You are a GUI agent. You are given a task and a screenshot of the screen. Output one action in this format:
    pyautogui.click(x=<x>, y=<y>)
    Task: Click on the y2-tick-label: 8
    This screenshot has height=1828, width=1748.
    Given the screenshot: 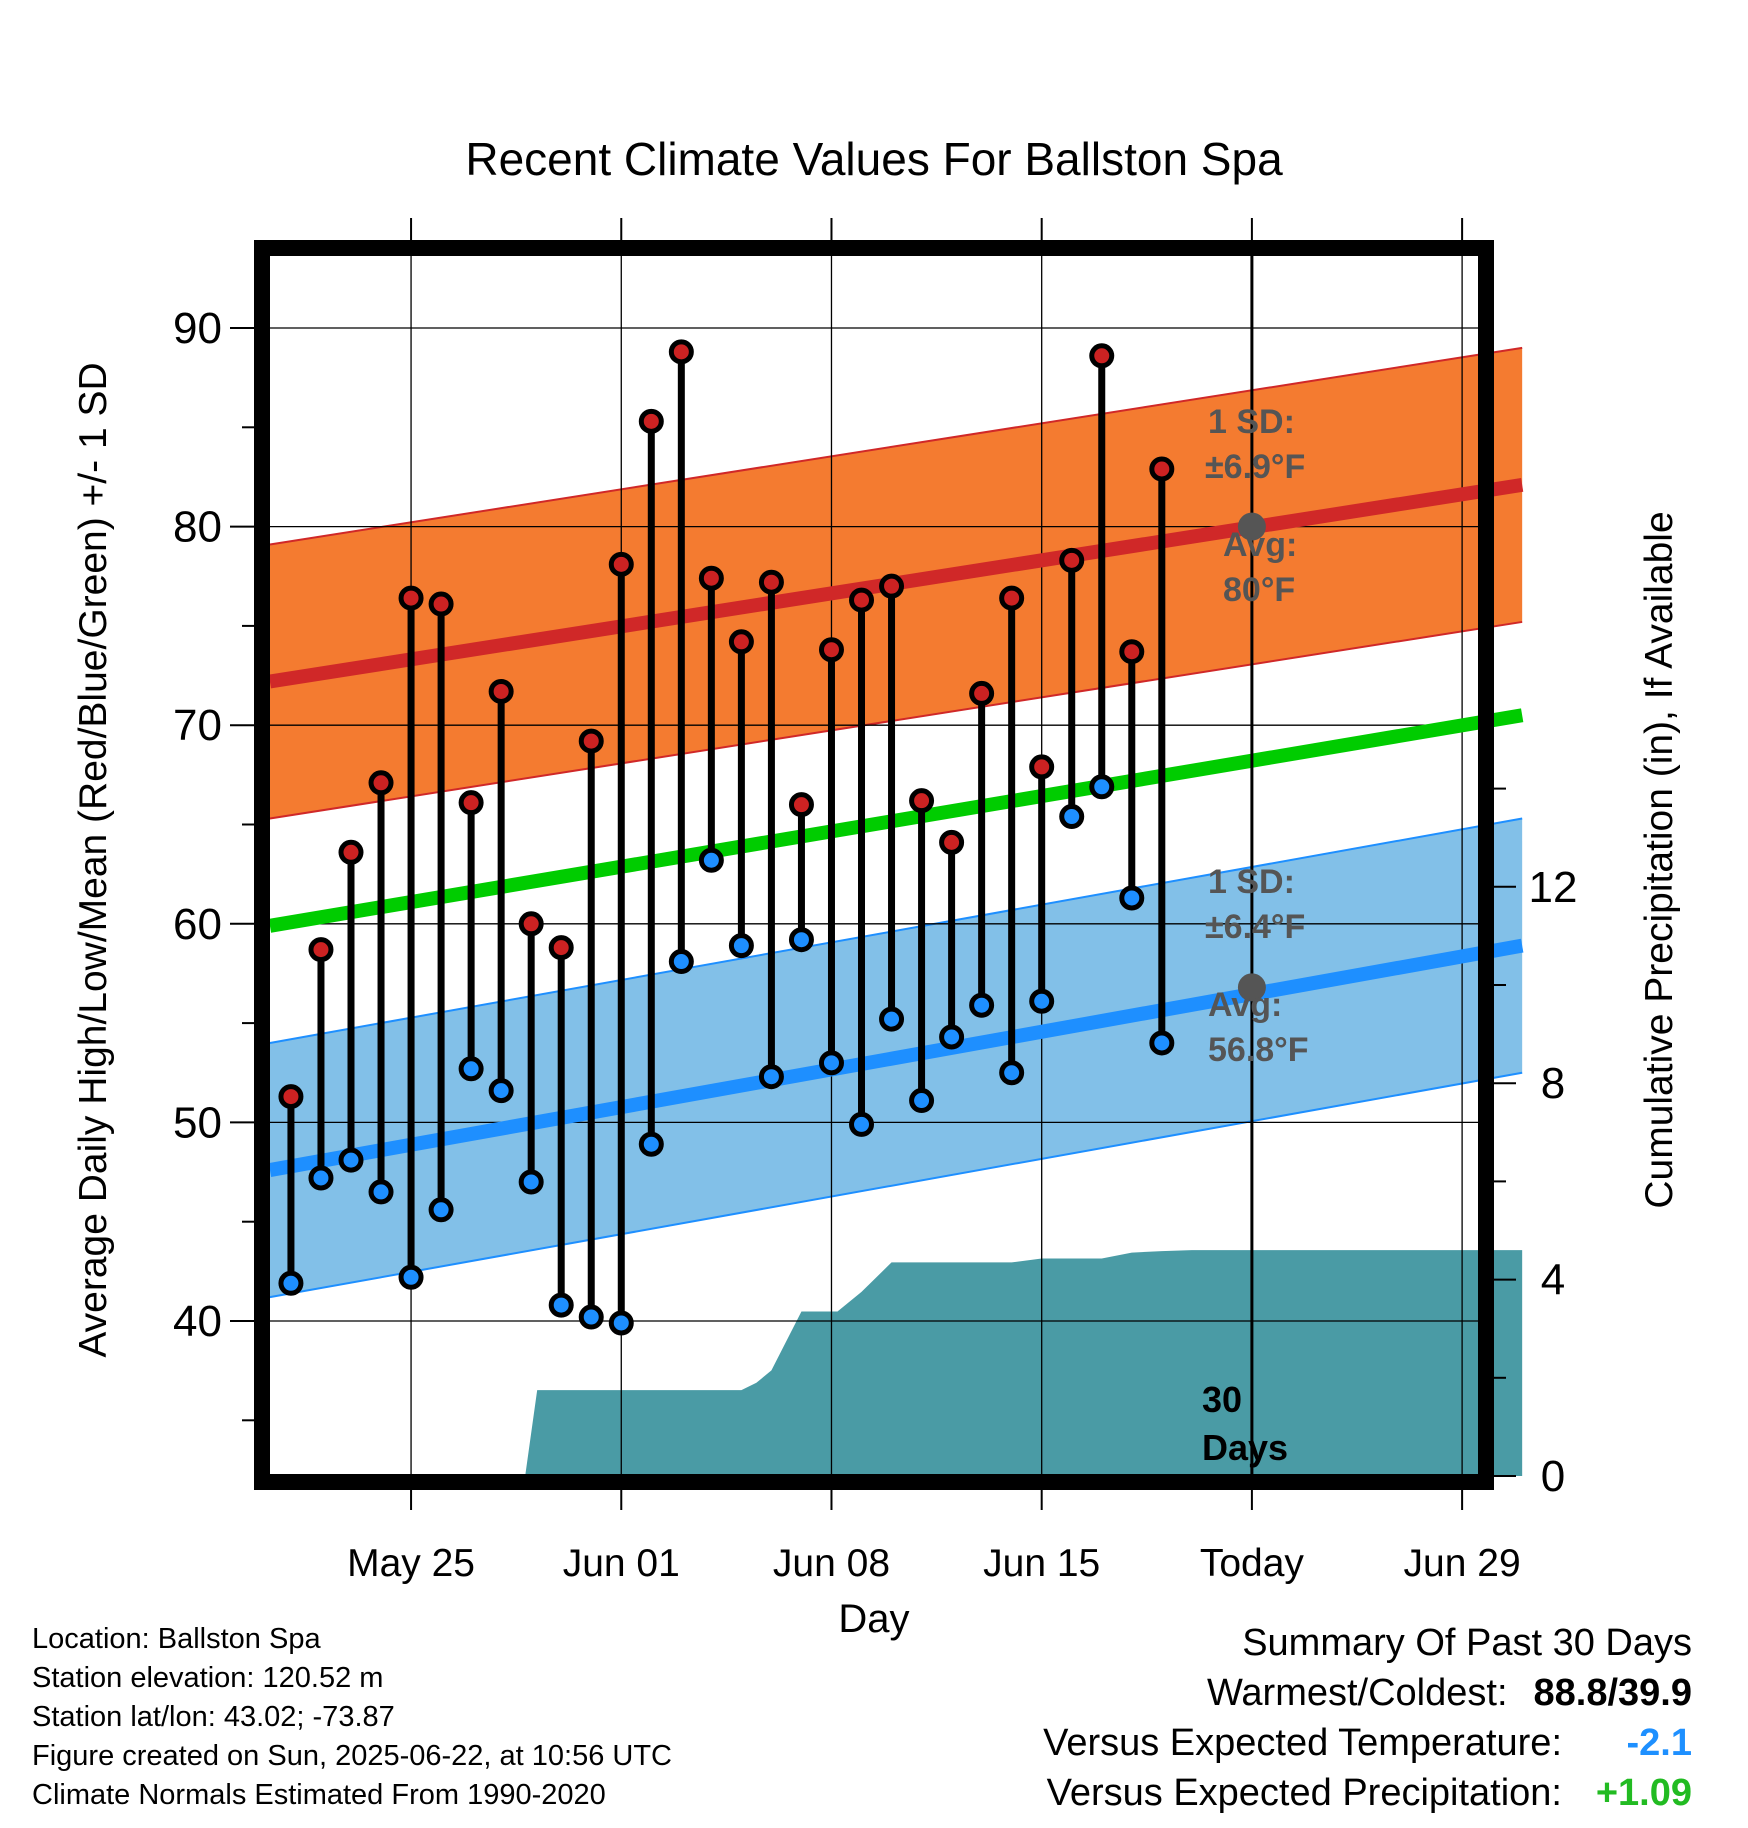 What is the action you would take?
    pyautogui.click(x=1553, y=1083)
    